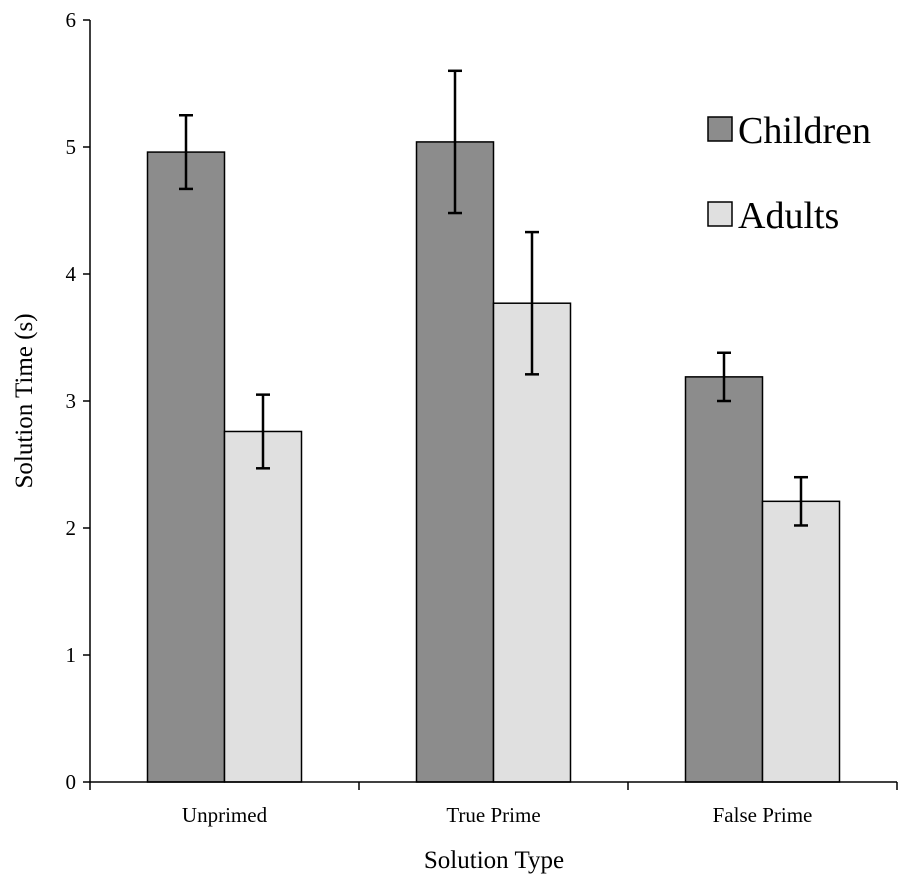 This screenshot has height=879, width=900. What do you see at coordinates (71, 401) in the screenshot?
I see `y-tick-label: 3` at bounding box center [71, 401].